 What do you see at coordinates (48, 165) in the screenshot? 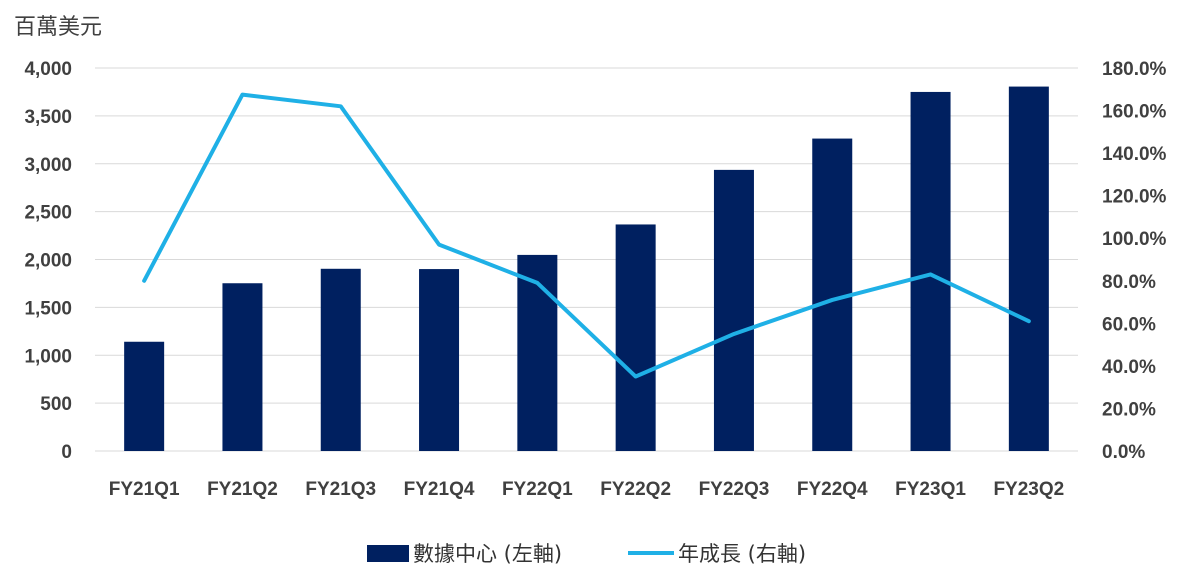
I see `left-axis-tick-label: 3,000` at bounding box center [48, 165].